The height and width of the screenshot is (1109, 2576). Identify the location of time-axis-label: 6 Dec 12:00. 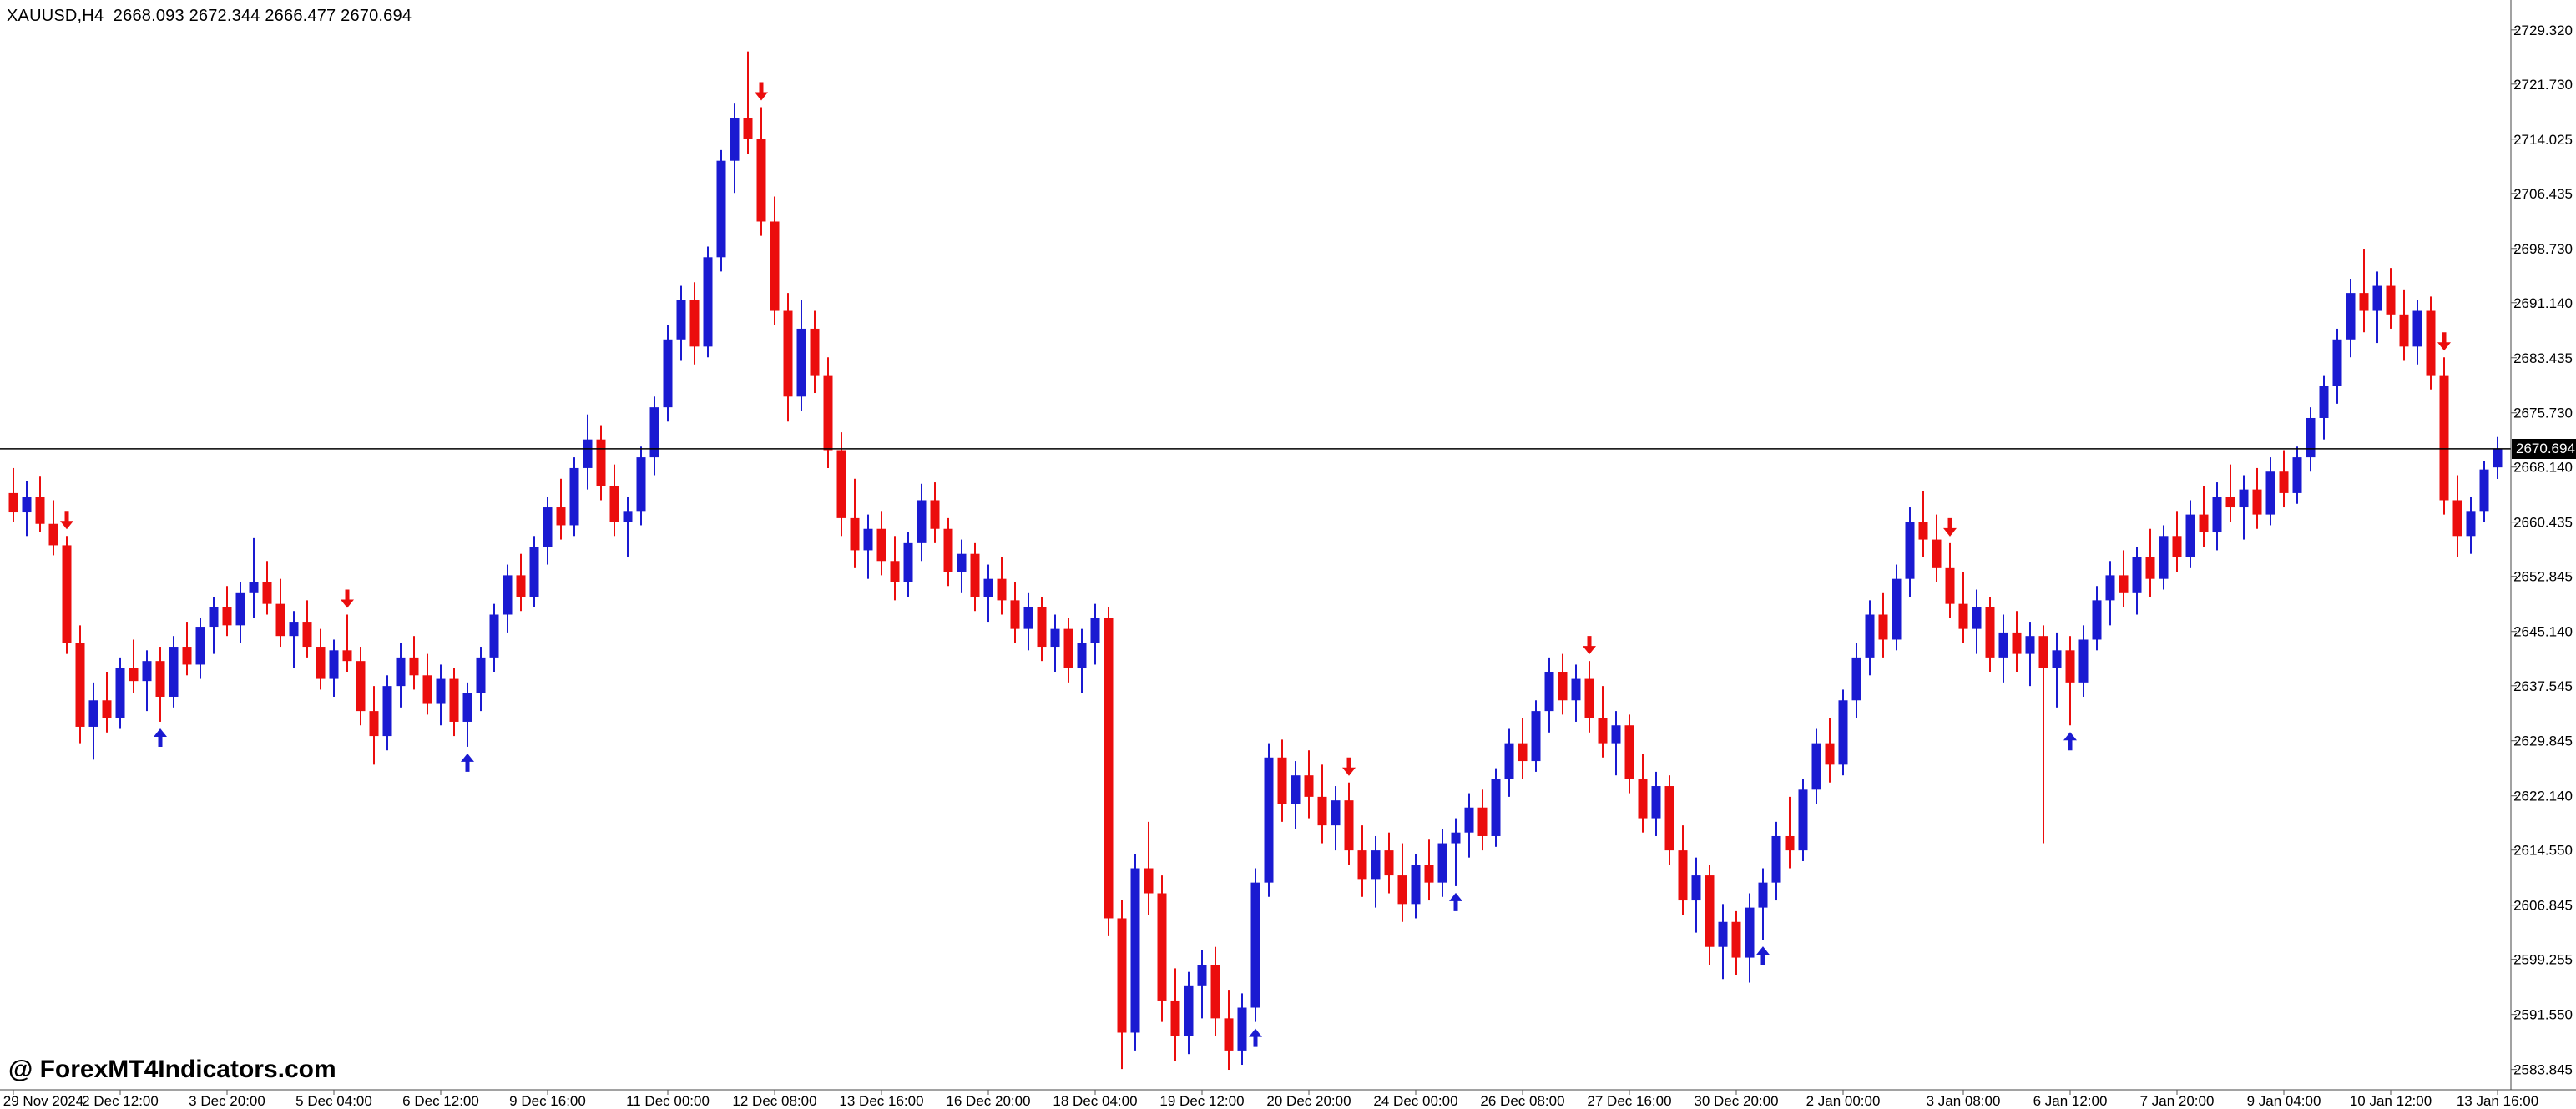
(441, 1101).